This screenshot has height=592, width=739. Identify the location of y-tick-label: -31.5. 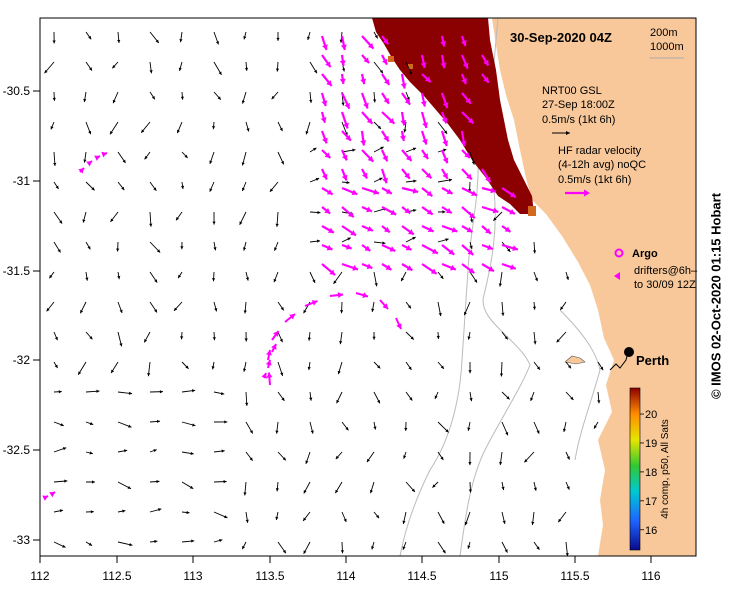
(17, 271).